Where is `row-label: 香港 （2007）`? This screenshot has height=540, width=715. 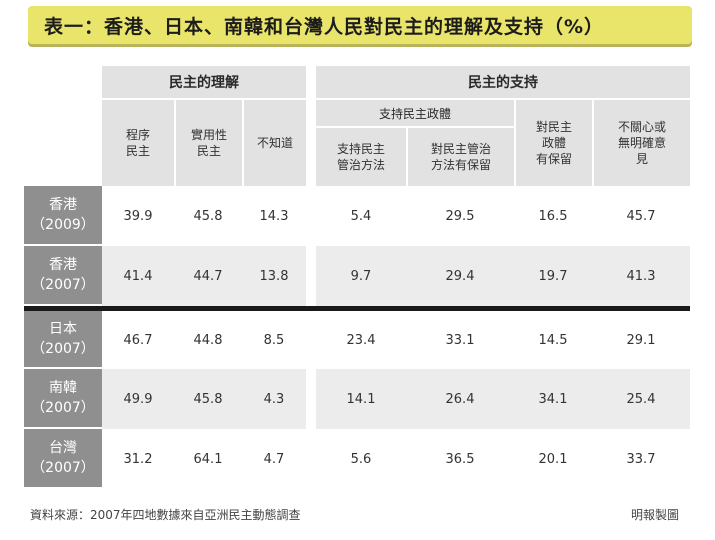 row-label: 香港 （2007） is located at coordinates (63, 276).